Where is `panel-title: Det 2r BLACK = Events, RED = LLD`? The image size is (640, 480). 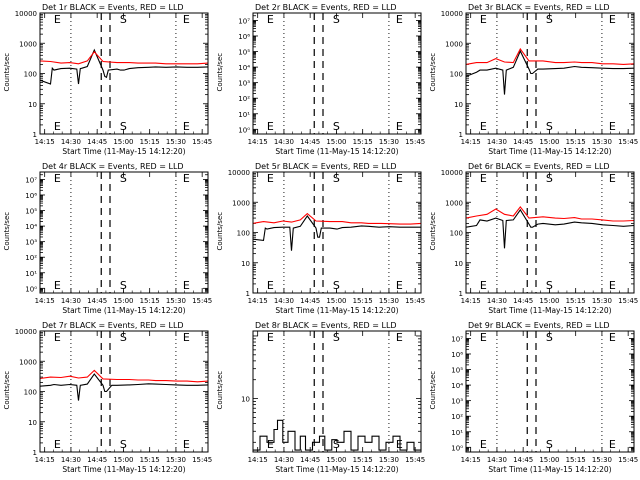
panel-title: Det 2r BLACK = Events, RED = LLD is located at coordinates (326, 7).